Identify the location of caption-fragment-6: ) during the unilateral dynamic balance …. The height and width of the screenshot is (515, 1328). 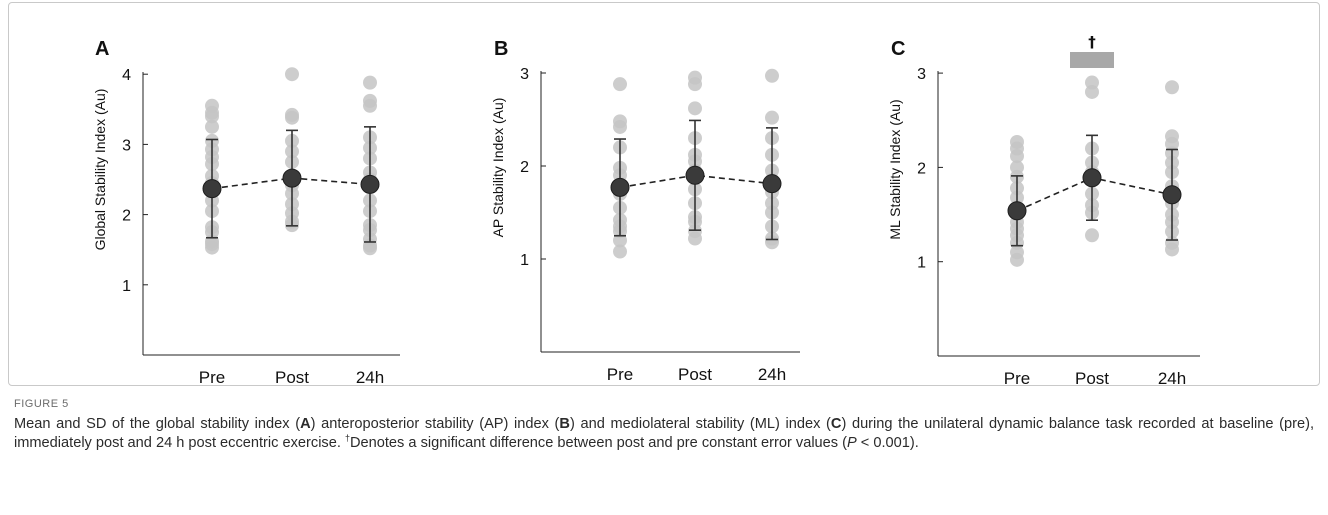
(664, 433).